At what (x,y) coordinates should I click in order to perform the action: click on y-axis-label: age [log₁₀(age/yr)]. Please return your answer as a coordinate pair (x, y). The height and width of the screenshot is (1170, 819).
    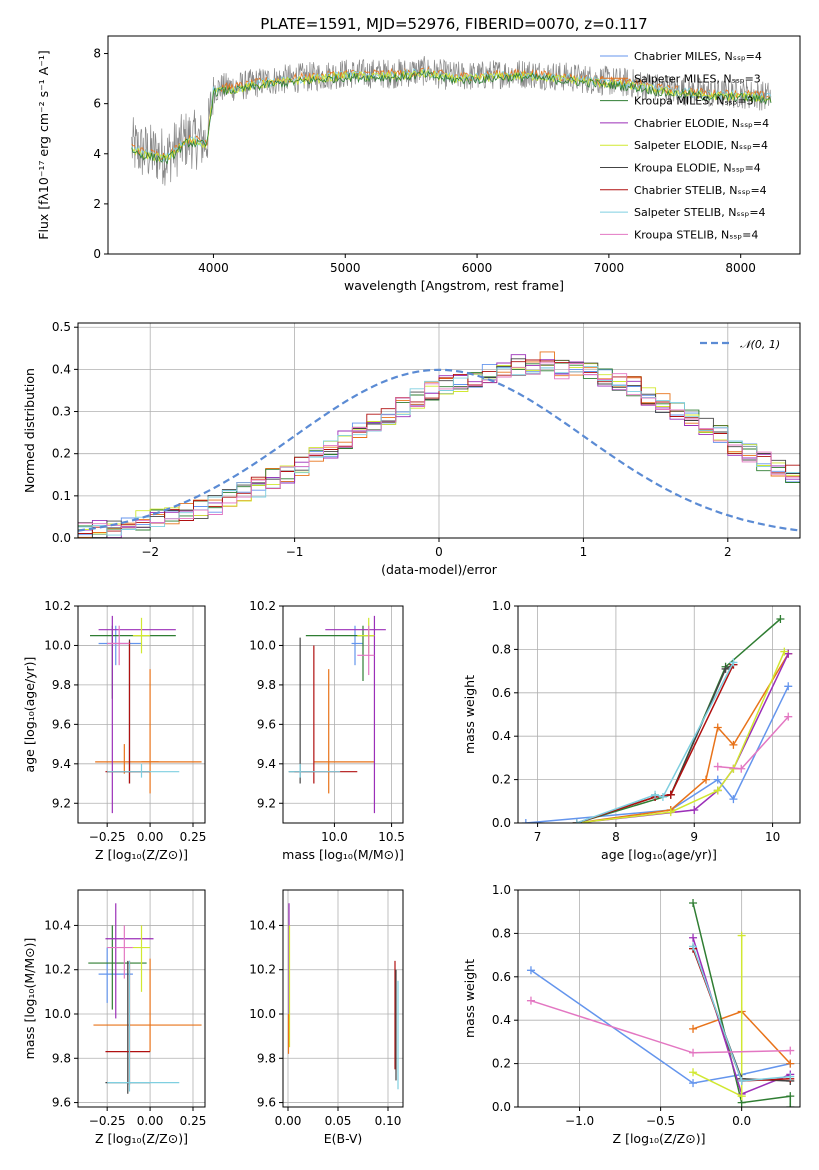
    Looking at the image, I should click on (29, 715).